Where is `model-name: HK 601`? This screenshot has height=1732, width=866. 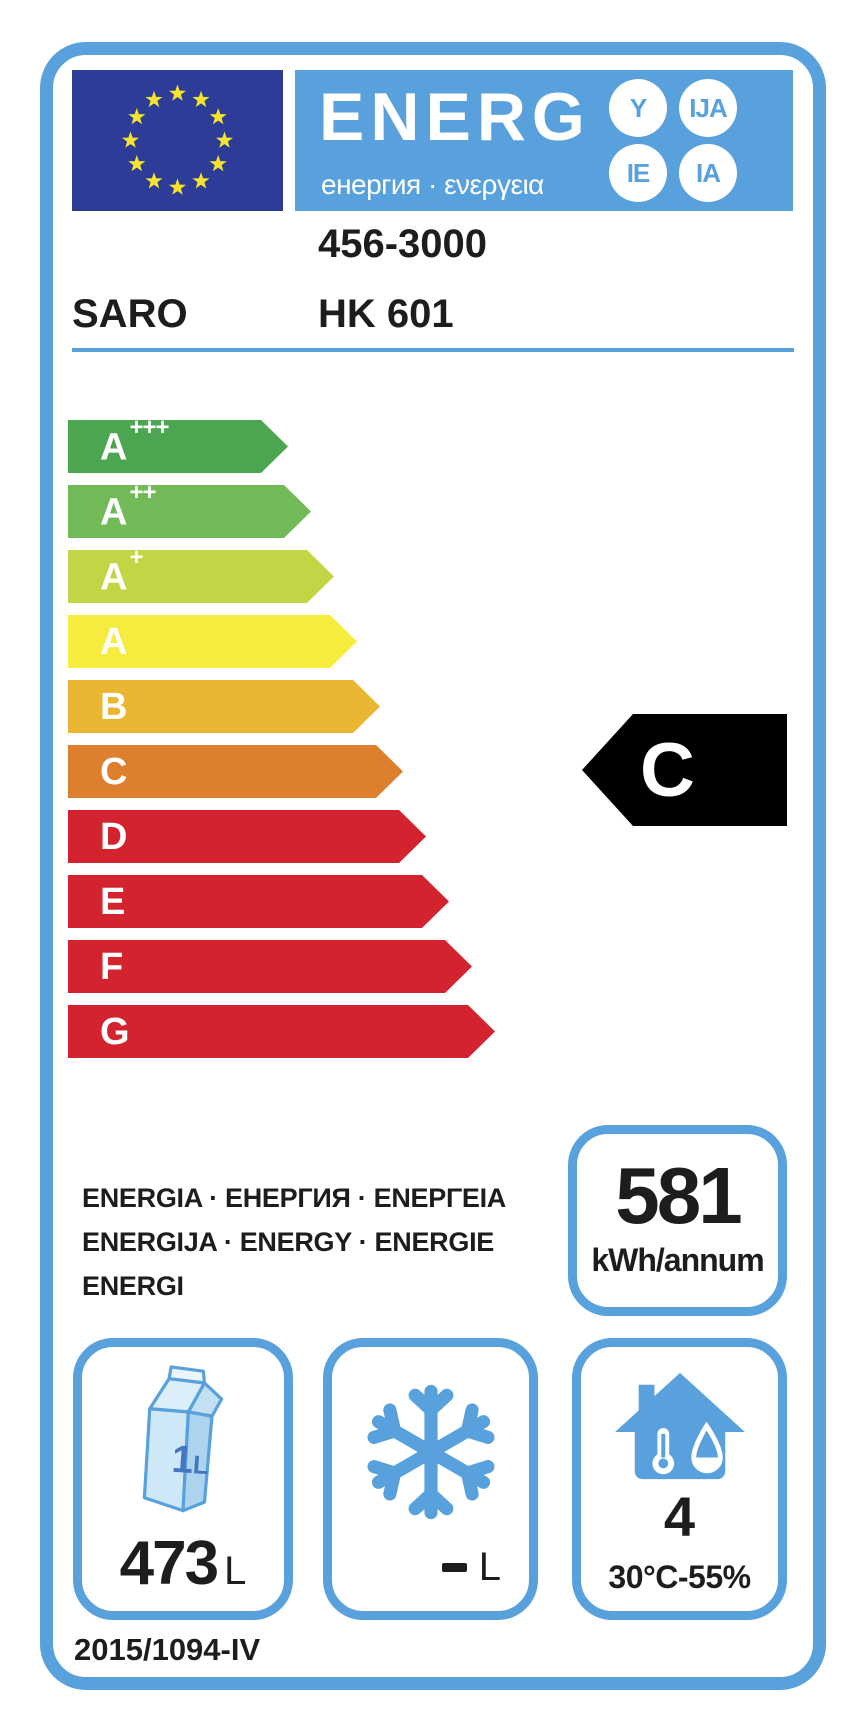
model-name: HK 601 is located at coordinates (386, 314).